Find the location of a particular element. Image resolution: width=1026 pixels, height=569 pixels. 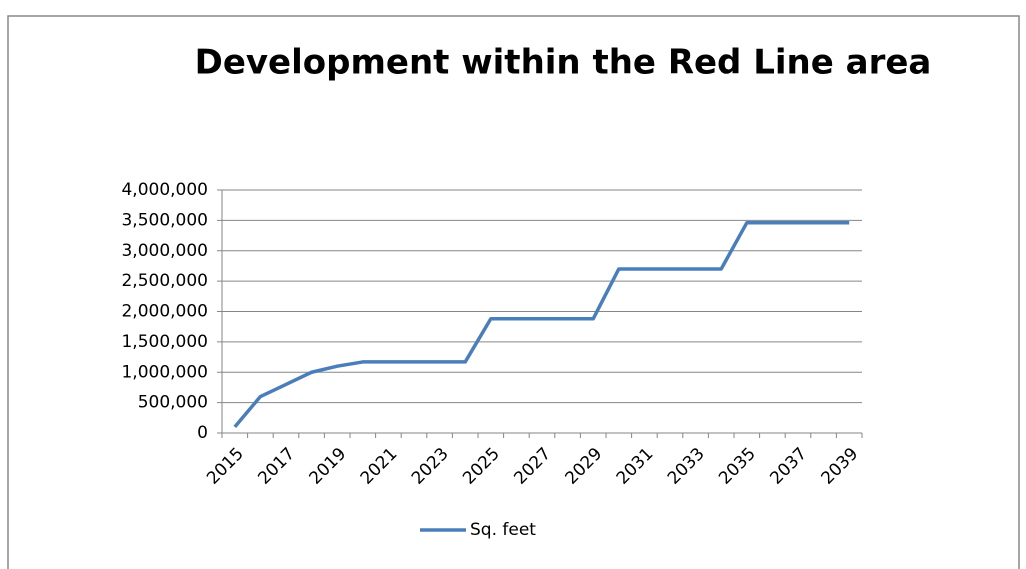

y-tick-label: 4,000,000 is located at coordinates (164, 190).